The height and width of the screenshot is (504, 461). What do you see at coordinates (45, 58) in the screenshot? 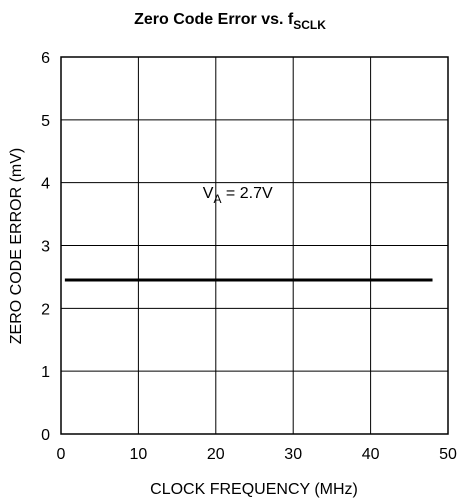
I see `y-tick-label: 6` at bounding box center [45, 58].